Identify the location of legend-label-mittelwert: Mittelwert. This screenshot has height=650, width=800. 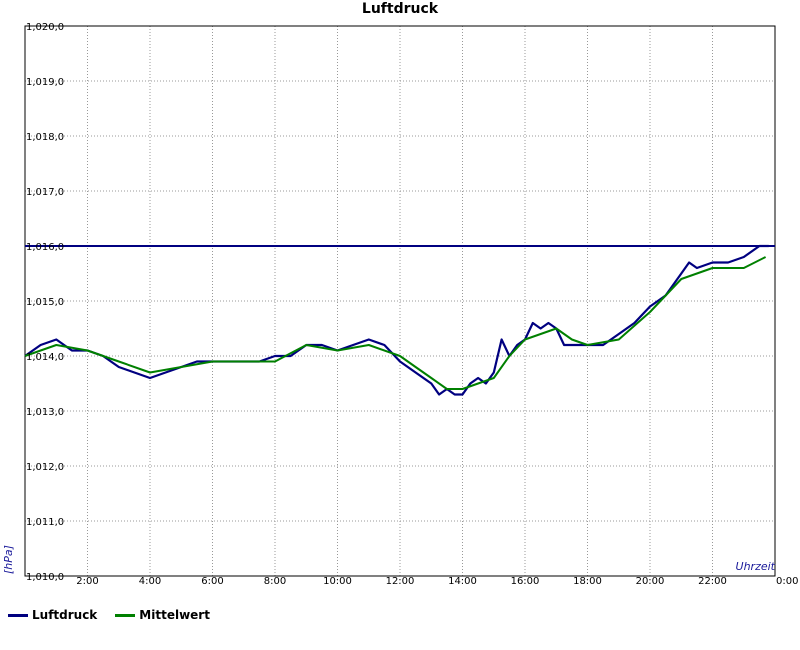
(174, 615).